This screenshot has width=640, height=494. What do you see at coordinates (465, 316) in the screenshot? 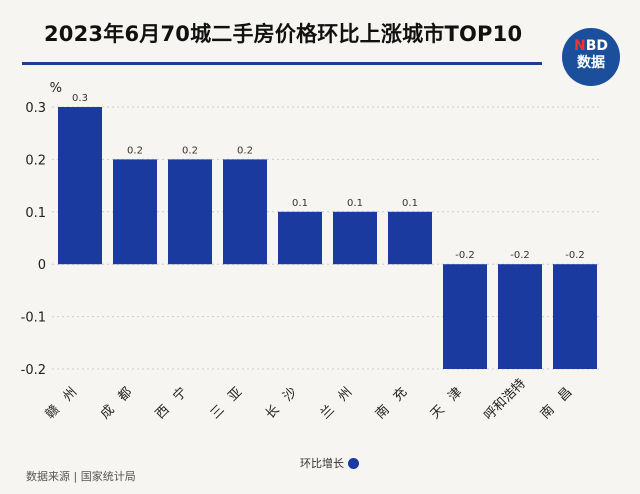
I see `bar-天津` at bounding box center [465, 316].